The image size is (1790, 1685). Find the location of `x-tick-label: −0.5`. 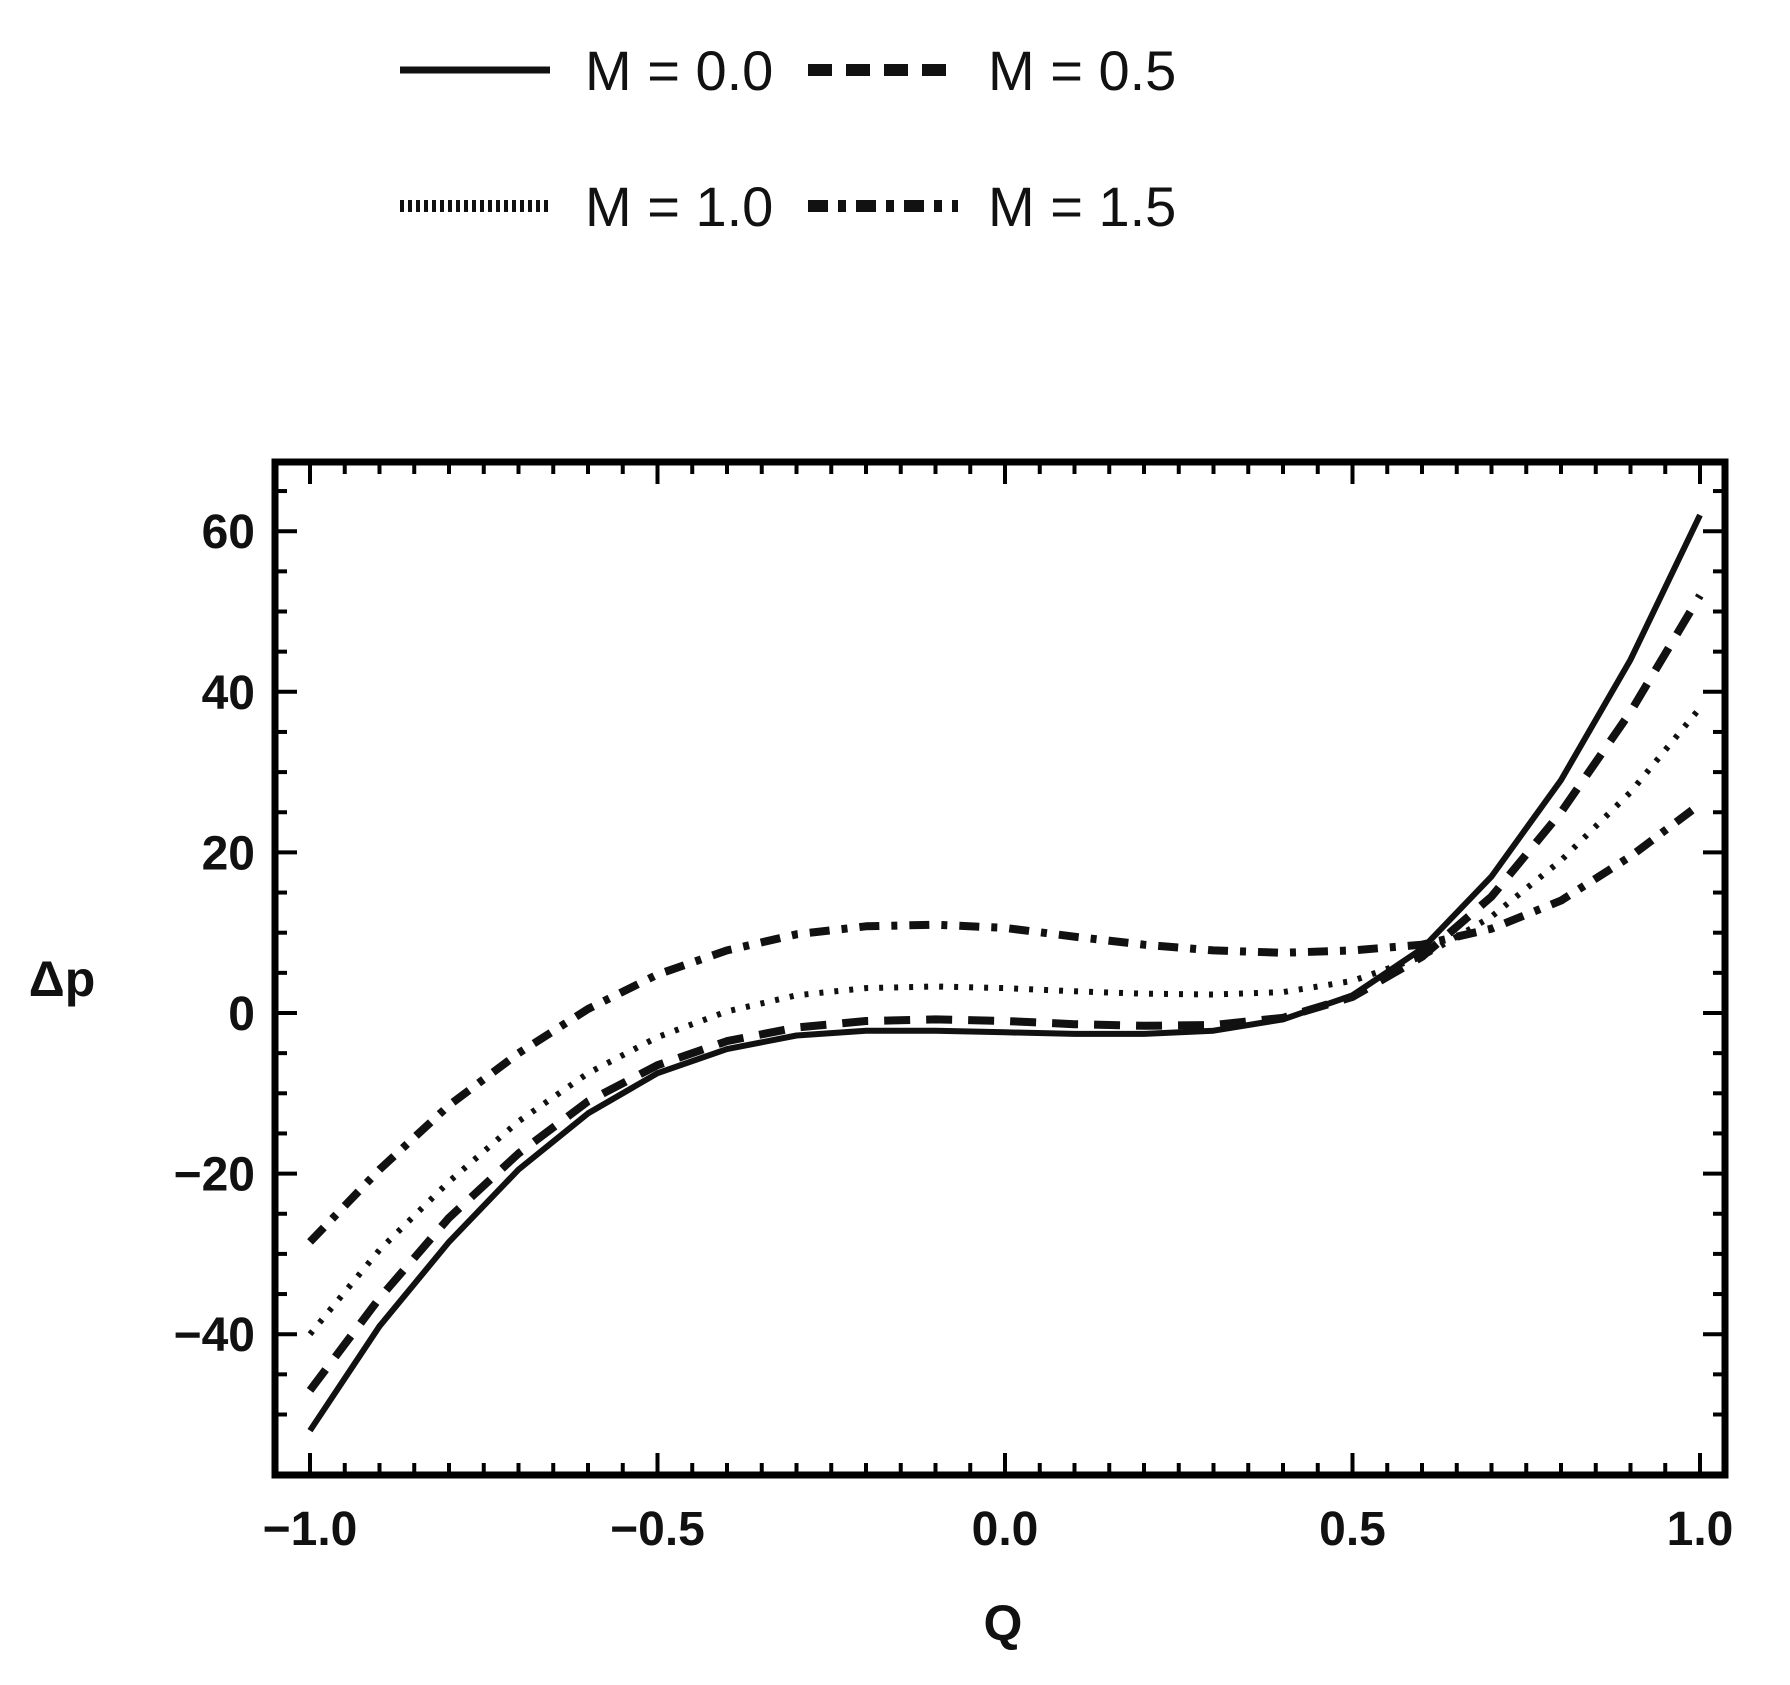

x-tick-label: −0.5 is located at coordinates (657, 1529).